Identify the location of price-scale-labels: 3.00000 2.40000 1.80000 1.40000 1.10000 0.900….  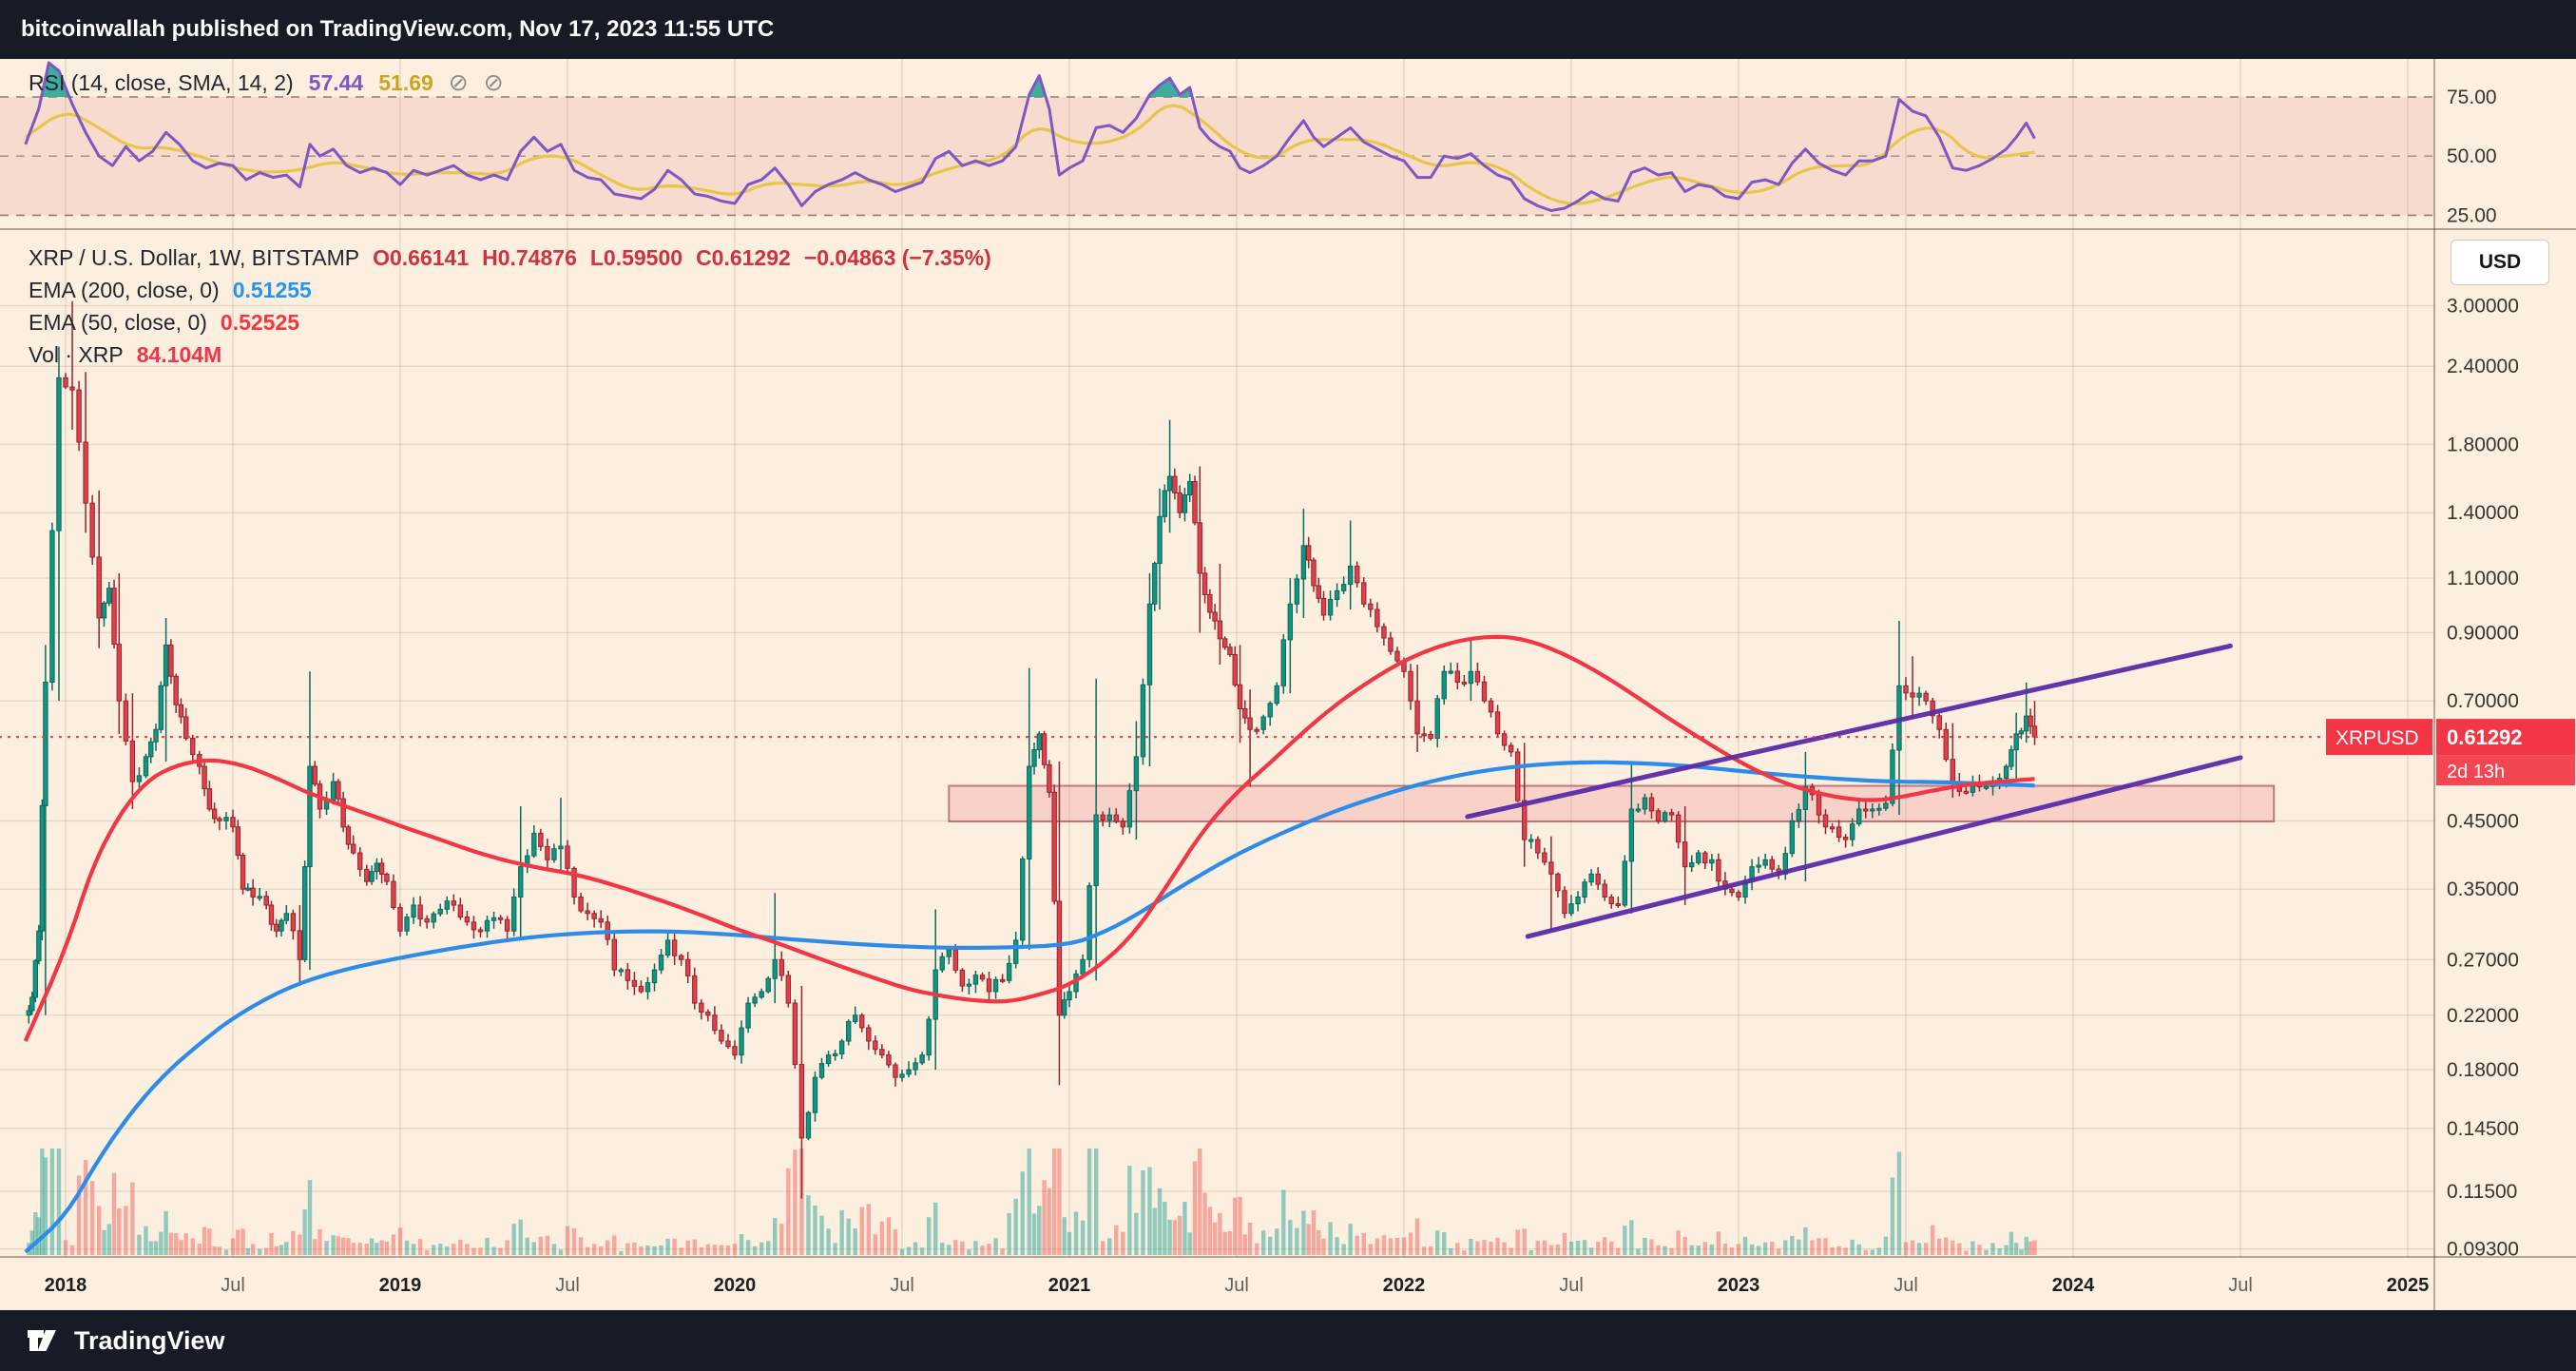
(2483, 778).